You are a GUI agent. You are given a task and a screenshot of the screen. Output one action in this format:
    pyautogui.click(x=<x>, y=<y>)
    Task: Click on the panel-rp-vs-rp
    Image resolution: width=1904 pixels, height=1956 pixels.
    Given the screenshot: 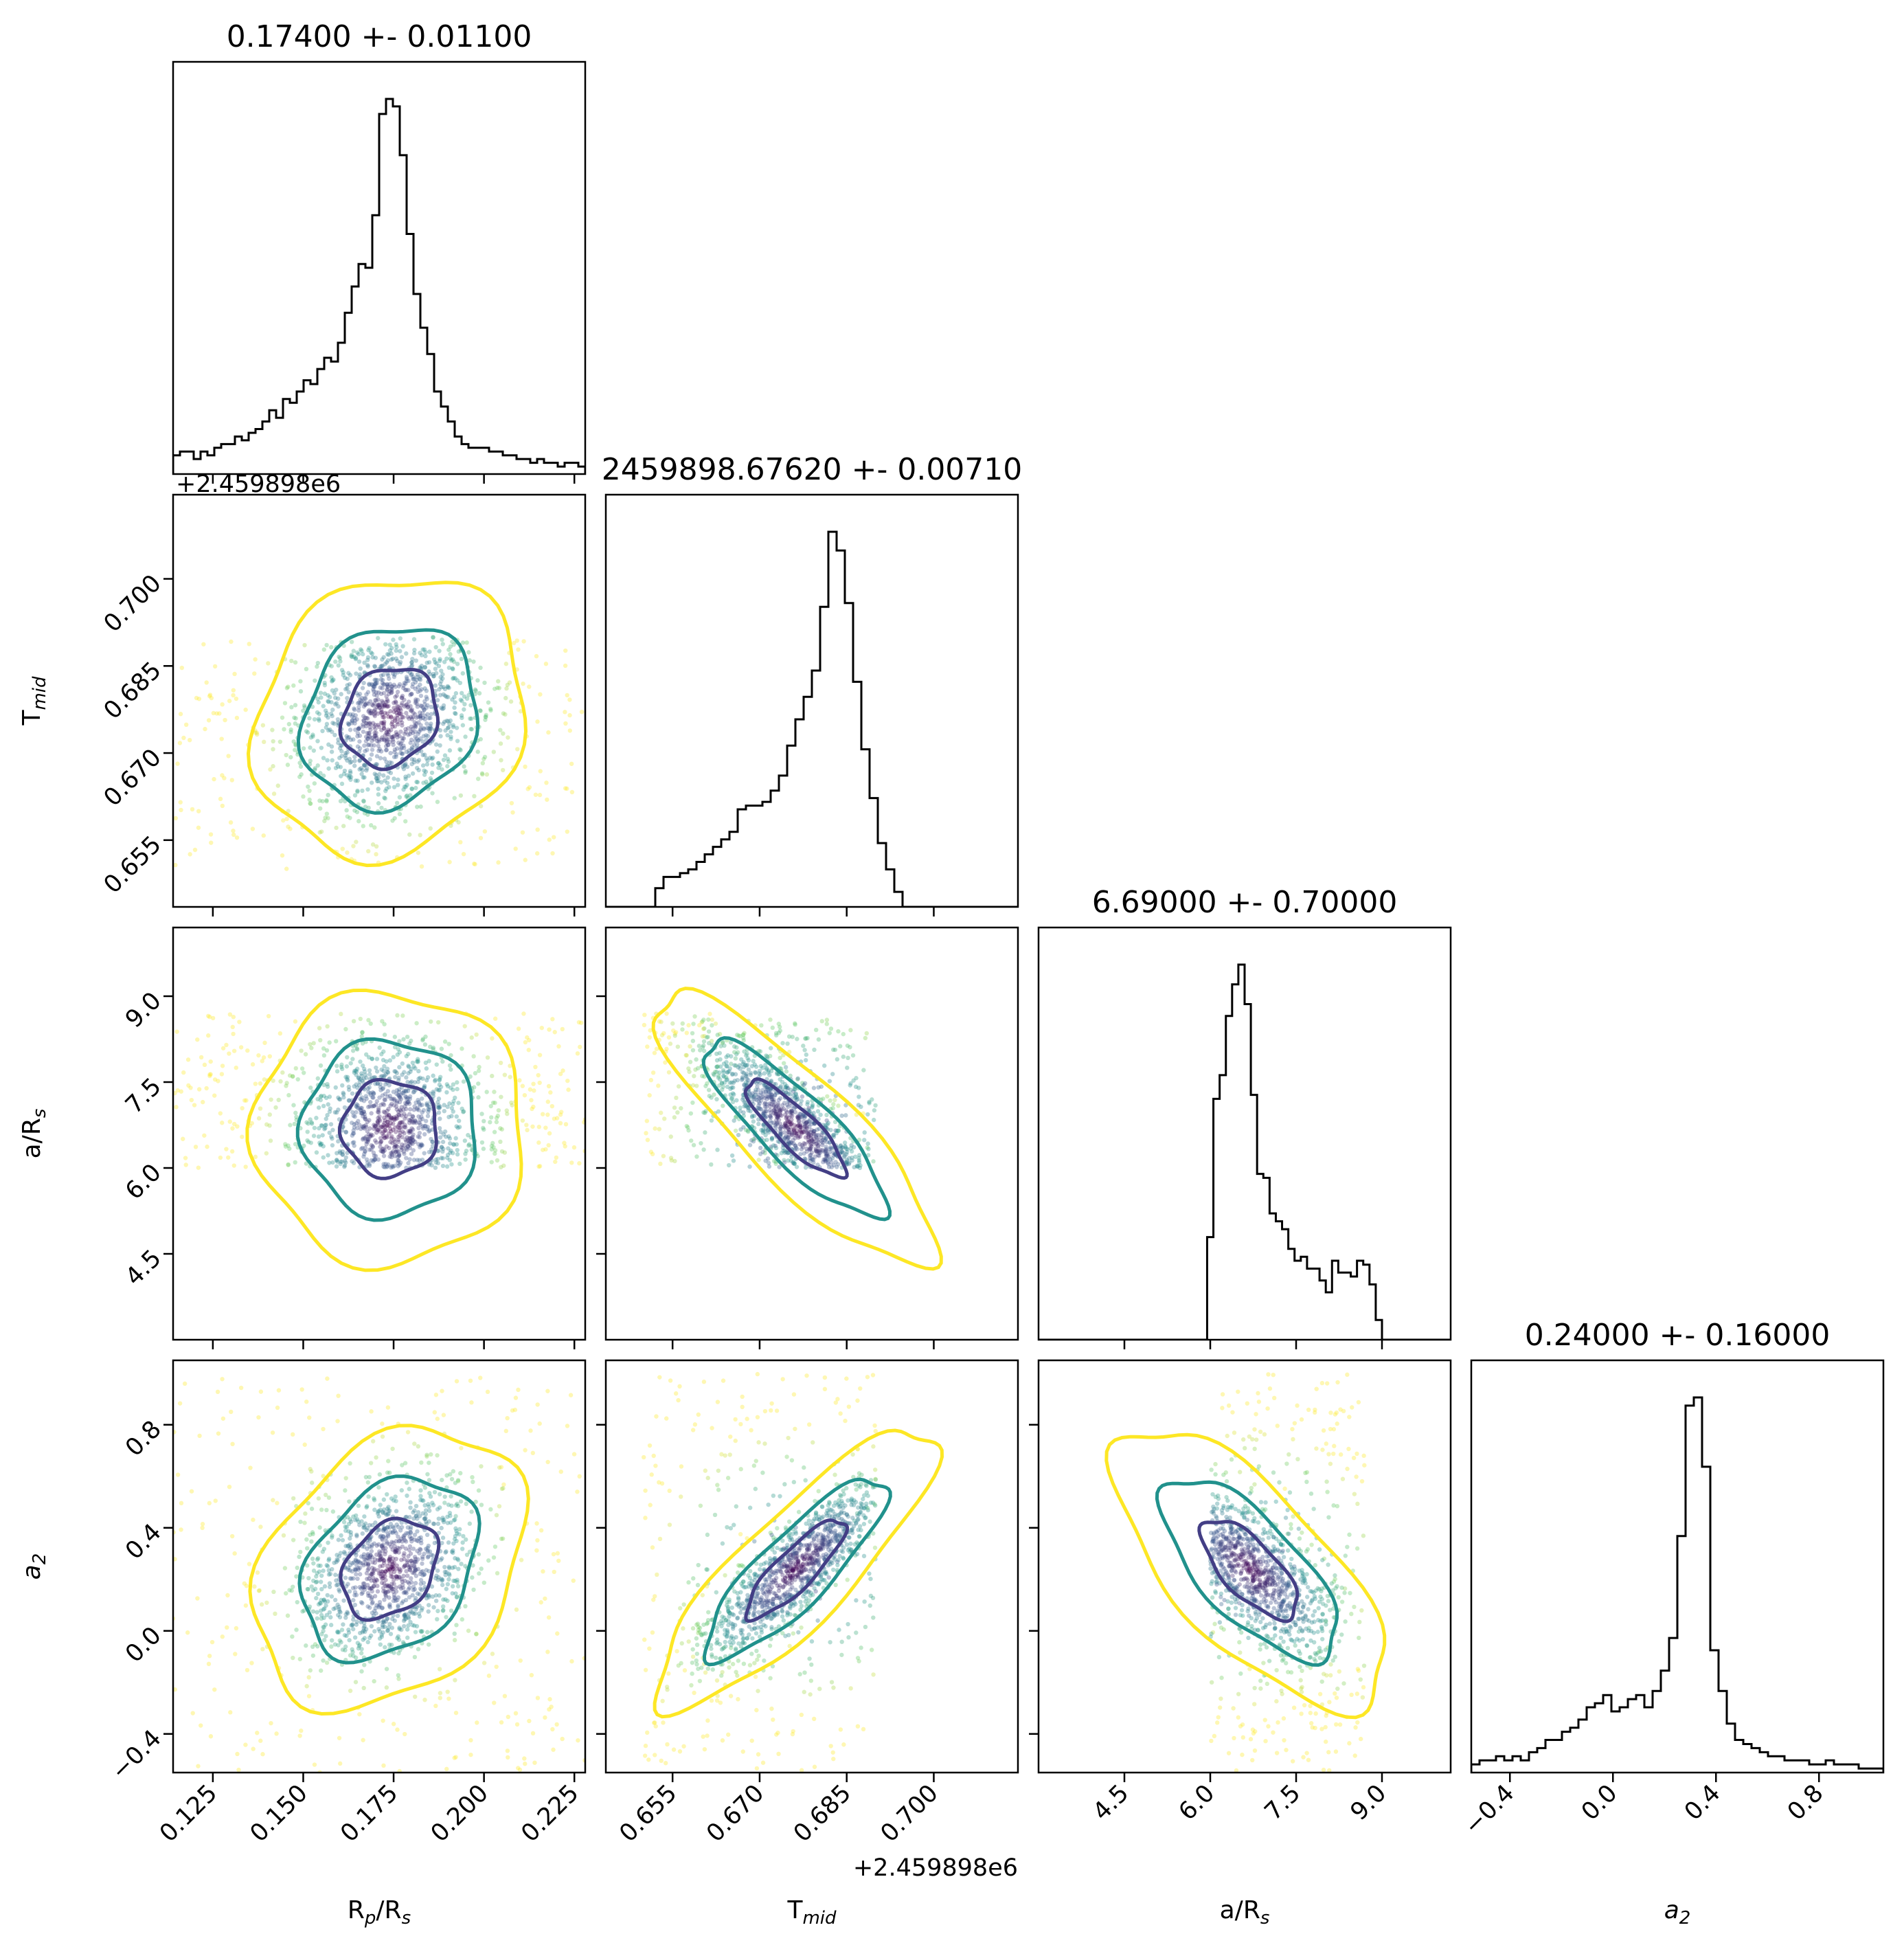 What is the action you would take?
    pyautogui.click(x=379, y=272)
    